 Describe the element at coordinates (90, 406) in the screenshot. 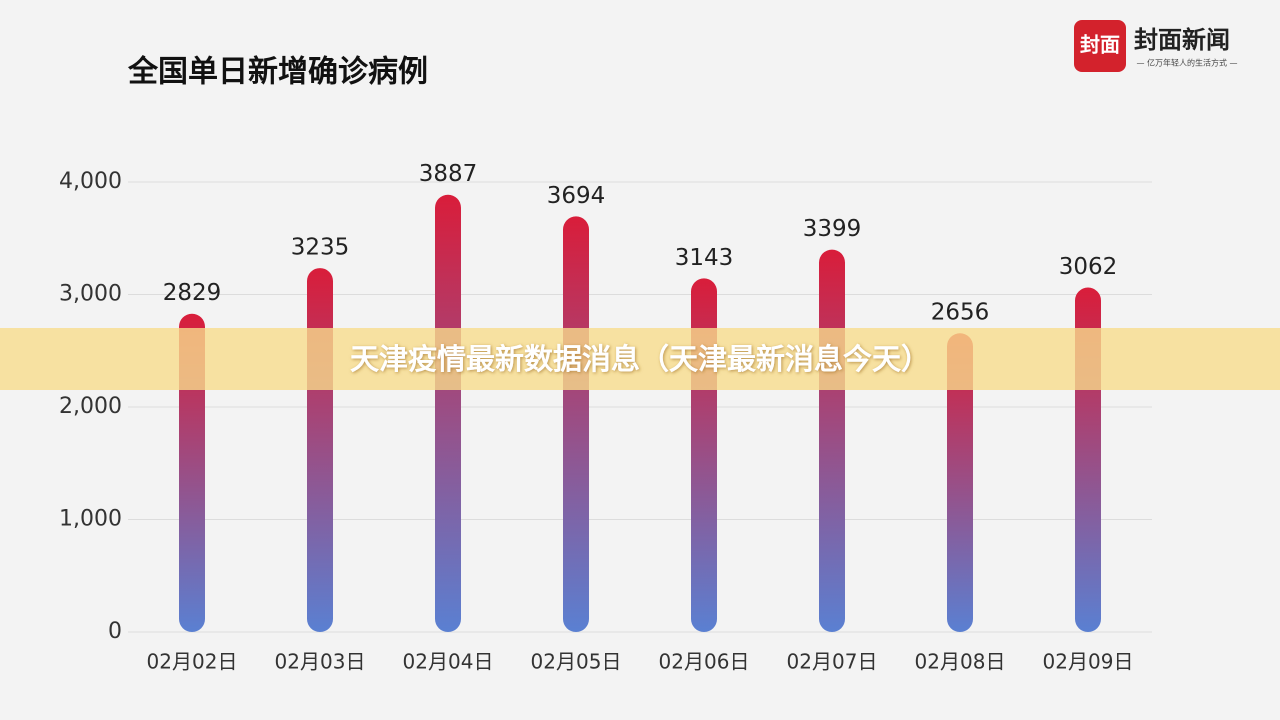

I see `y-tick-label: 2,000` at that location.